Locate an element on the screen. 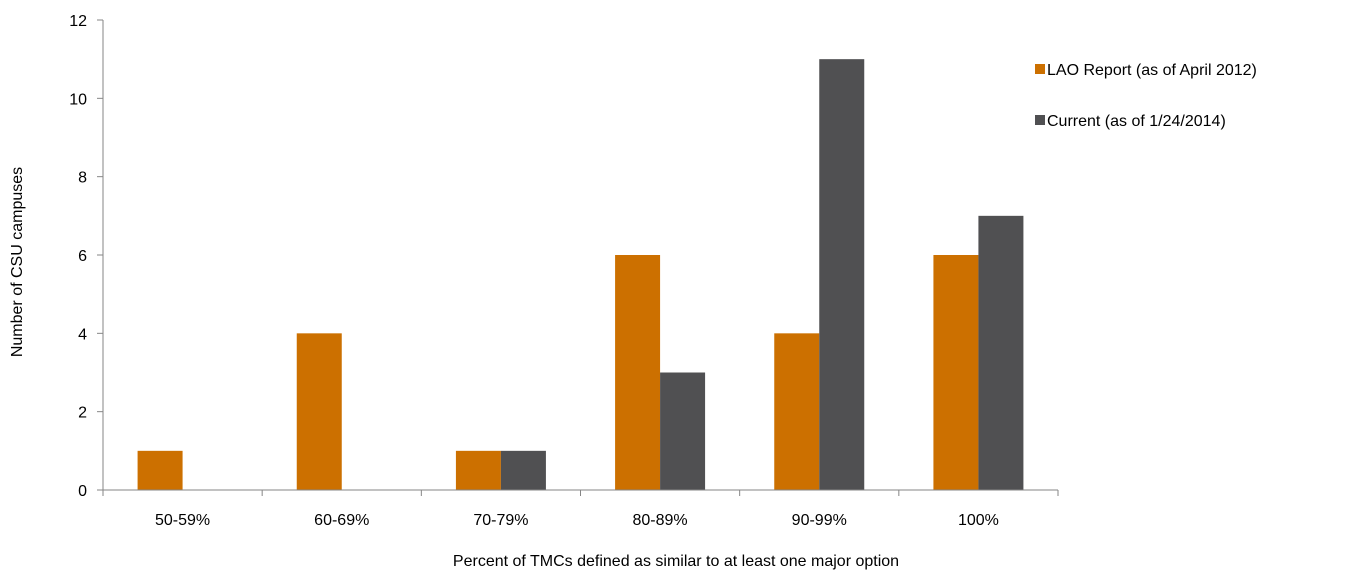 The width and height of the screenshot is (1351, 575). y-tick-label: 0 is located at coordinates (82, 491).